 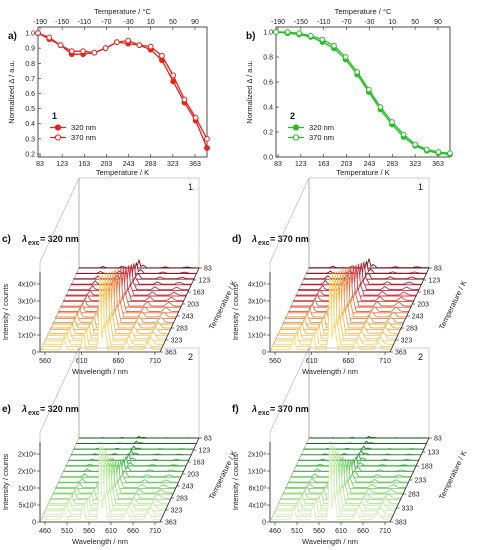 I want to click on x-axis-label: Temperature / K, so click(x=122, y=172).